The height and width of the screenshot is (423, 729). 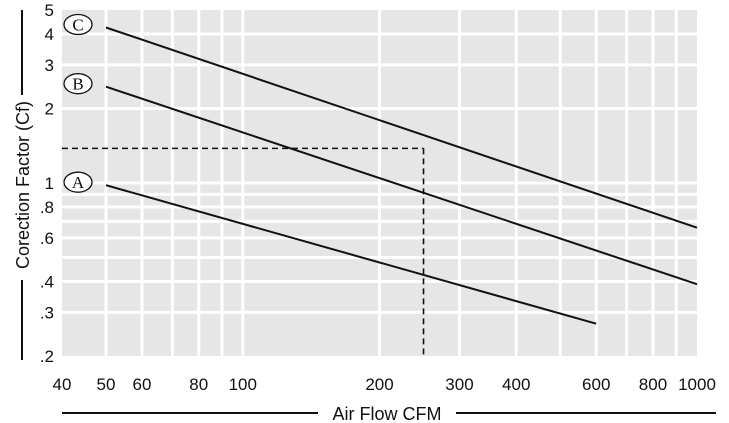 I want to click on y-axis-title: Corection Factor (Cf), so click(x=23, y=185).